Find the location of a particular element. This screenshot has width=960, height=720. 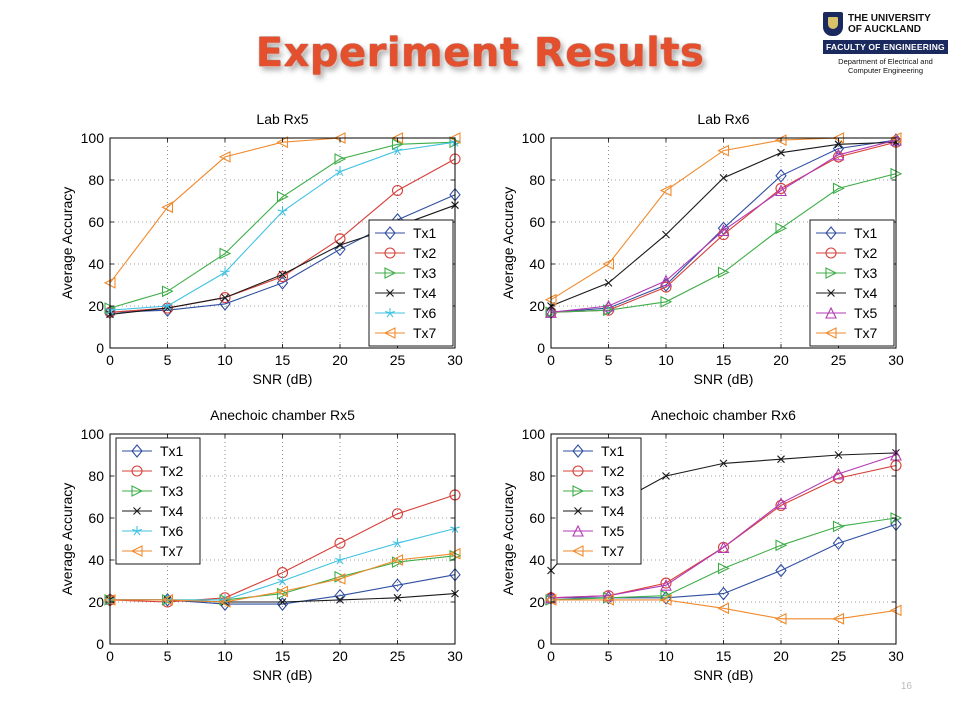

legend-marker-tx6 is located at coordinates (390, 313).